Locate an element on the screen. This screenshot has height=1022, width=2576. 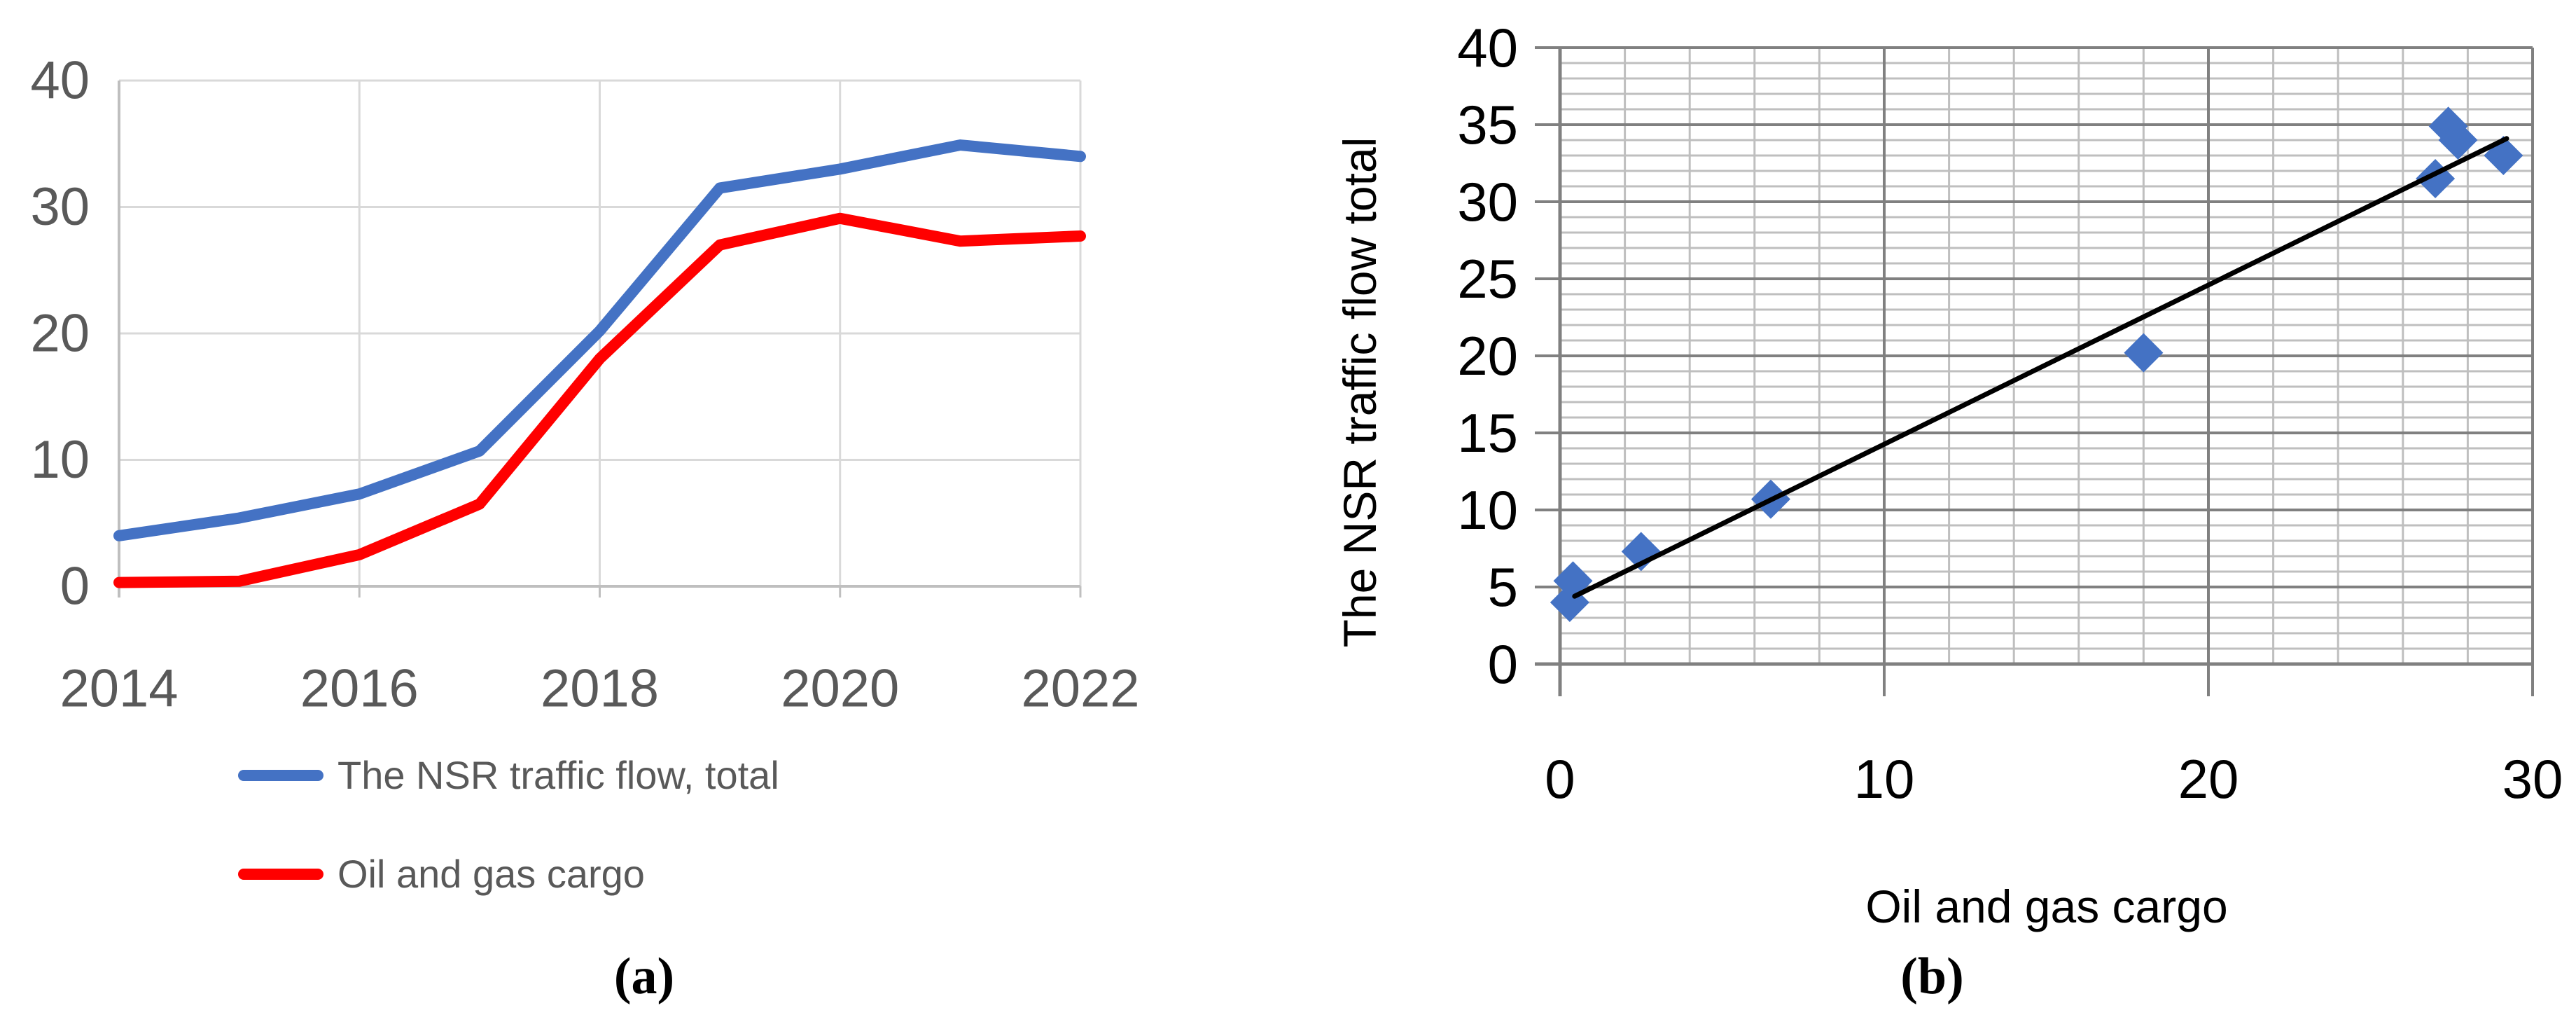
legend-item-oil-gas: Oil and gas cargo is located at coordinates (508, 874).